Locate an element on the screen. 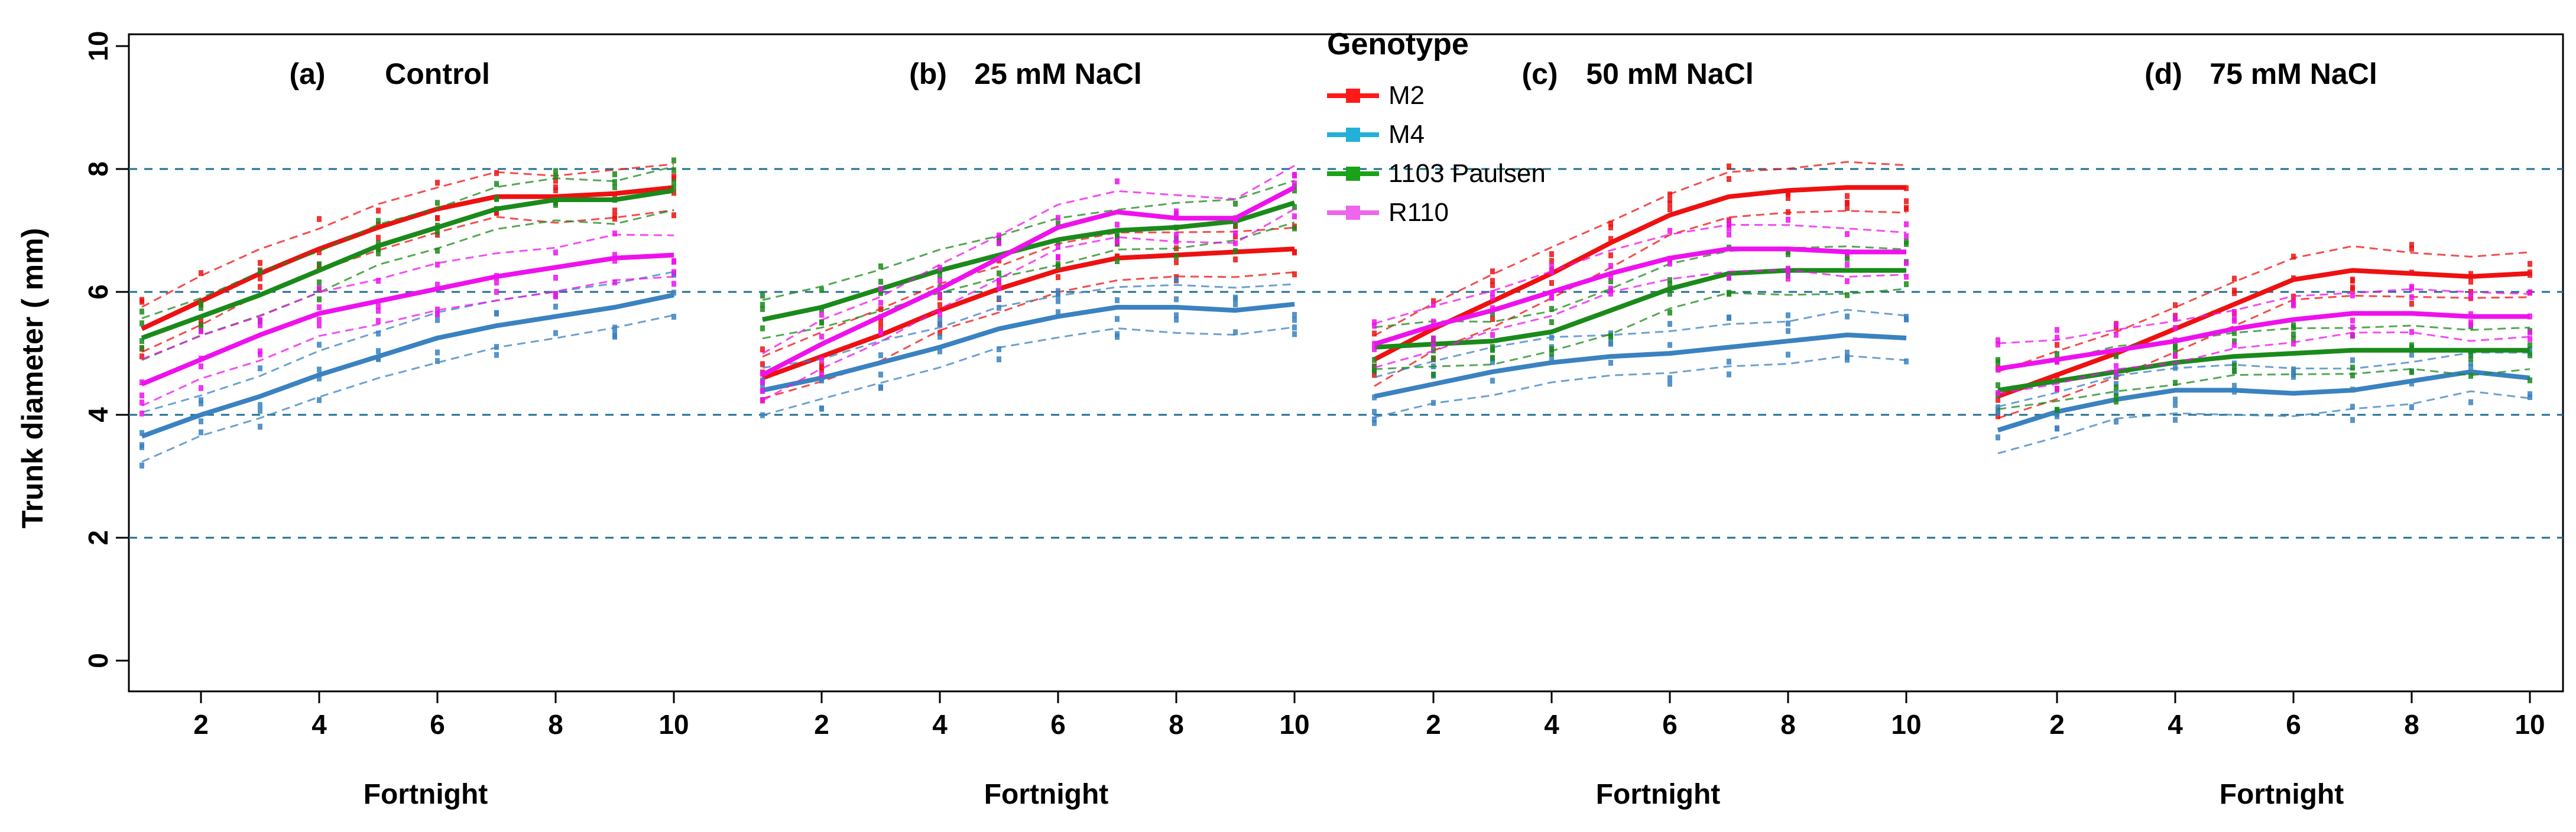  panel-label: (d) is located at coordinates (2163, 73).